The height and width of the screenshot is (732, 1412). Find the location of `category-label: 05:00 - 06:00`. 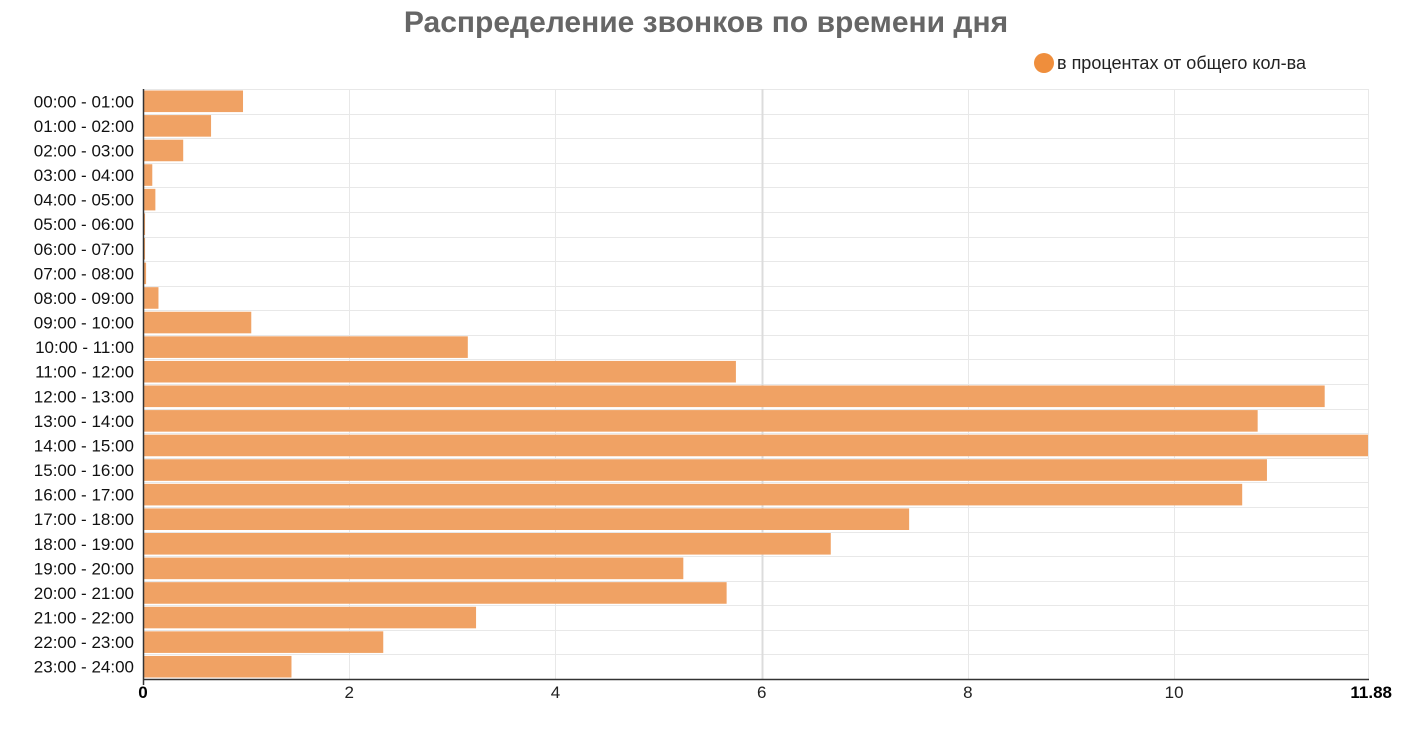

category-label: 05:00 - 06:00 is located at coordinates (84, 224).